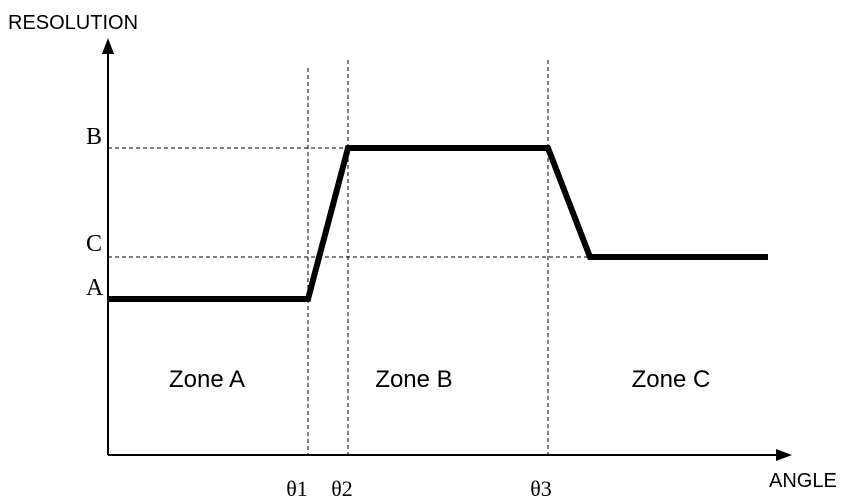 The height and width of the screenshot is (498, 861). Describe the element at coordinates (413, 379) in the screenshot. I see `zone-label: Zone B` at that location.